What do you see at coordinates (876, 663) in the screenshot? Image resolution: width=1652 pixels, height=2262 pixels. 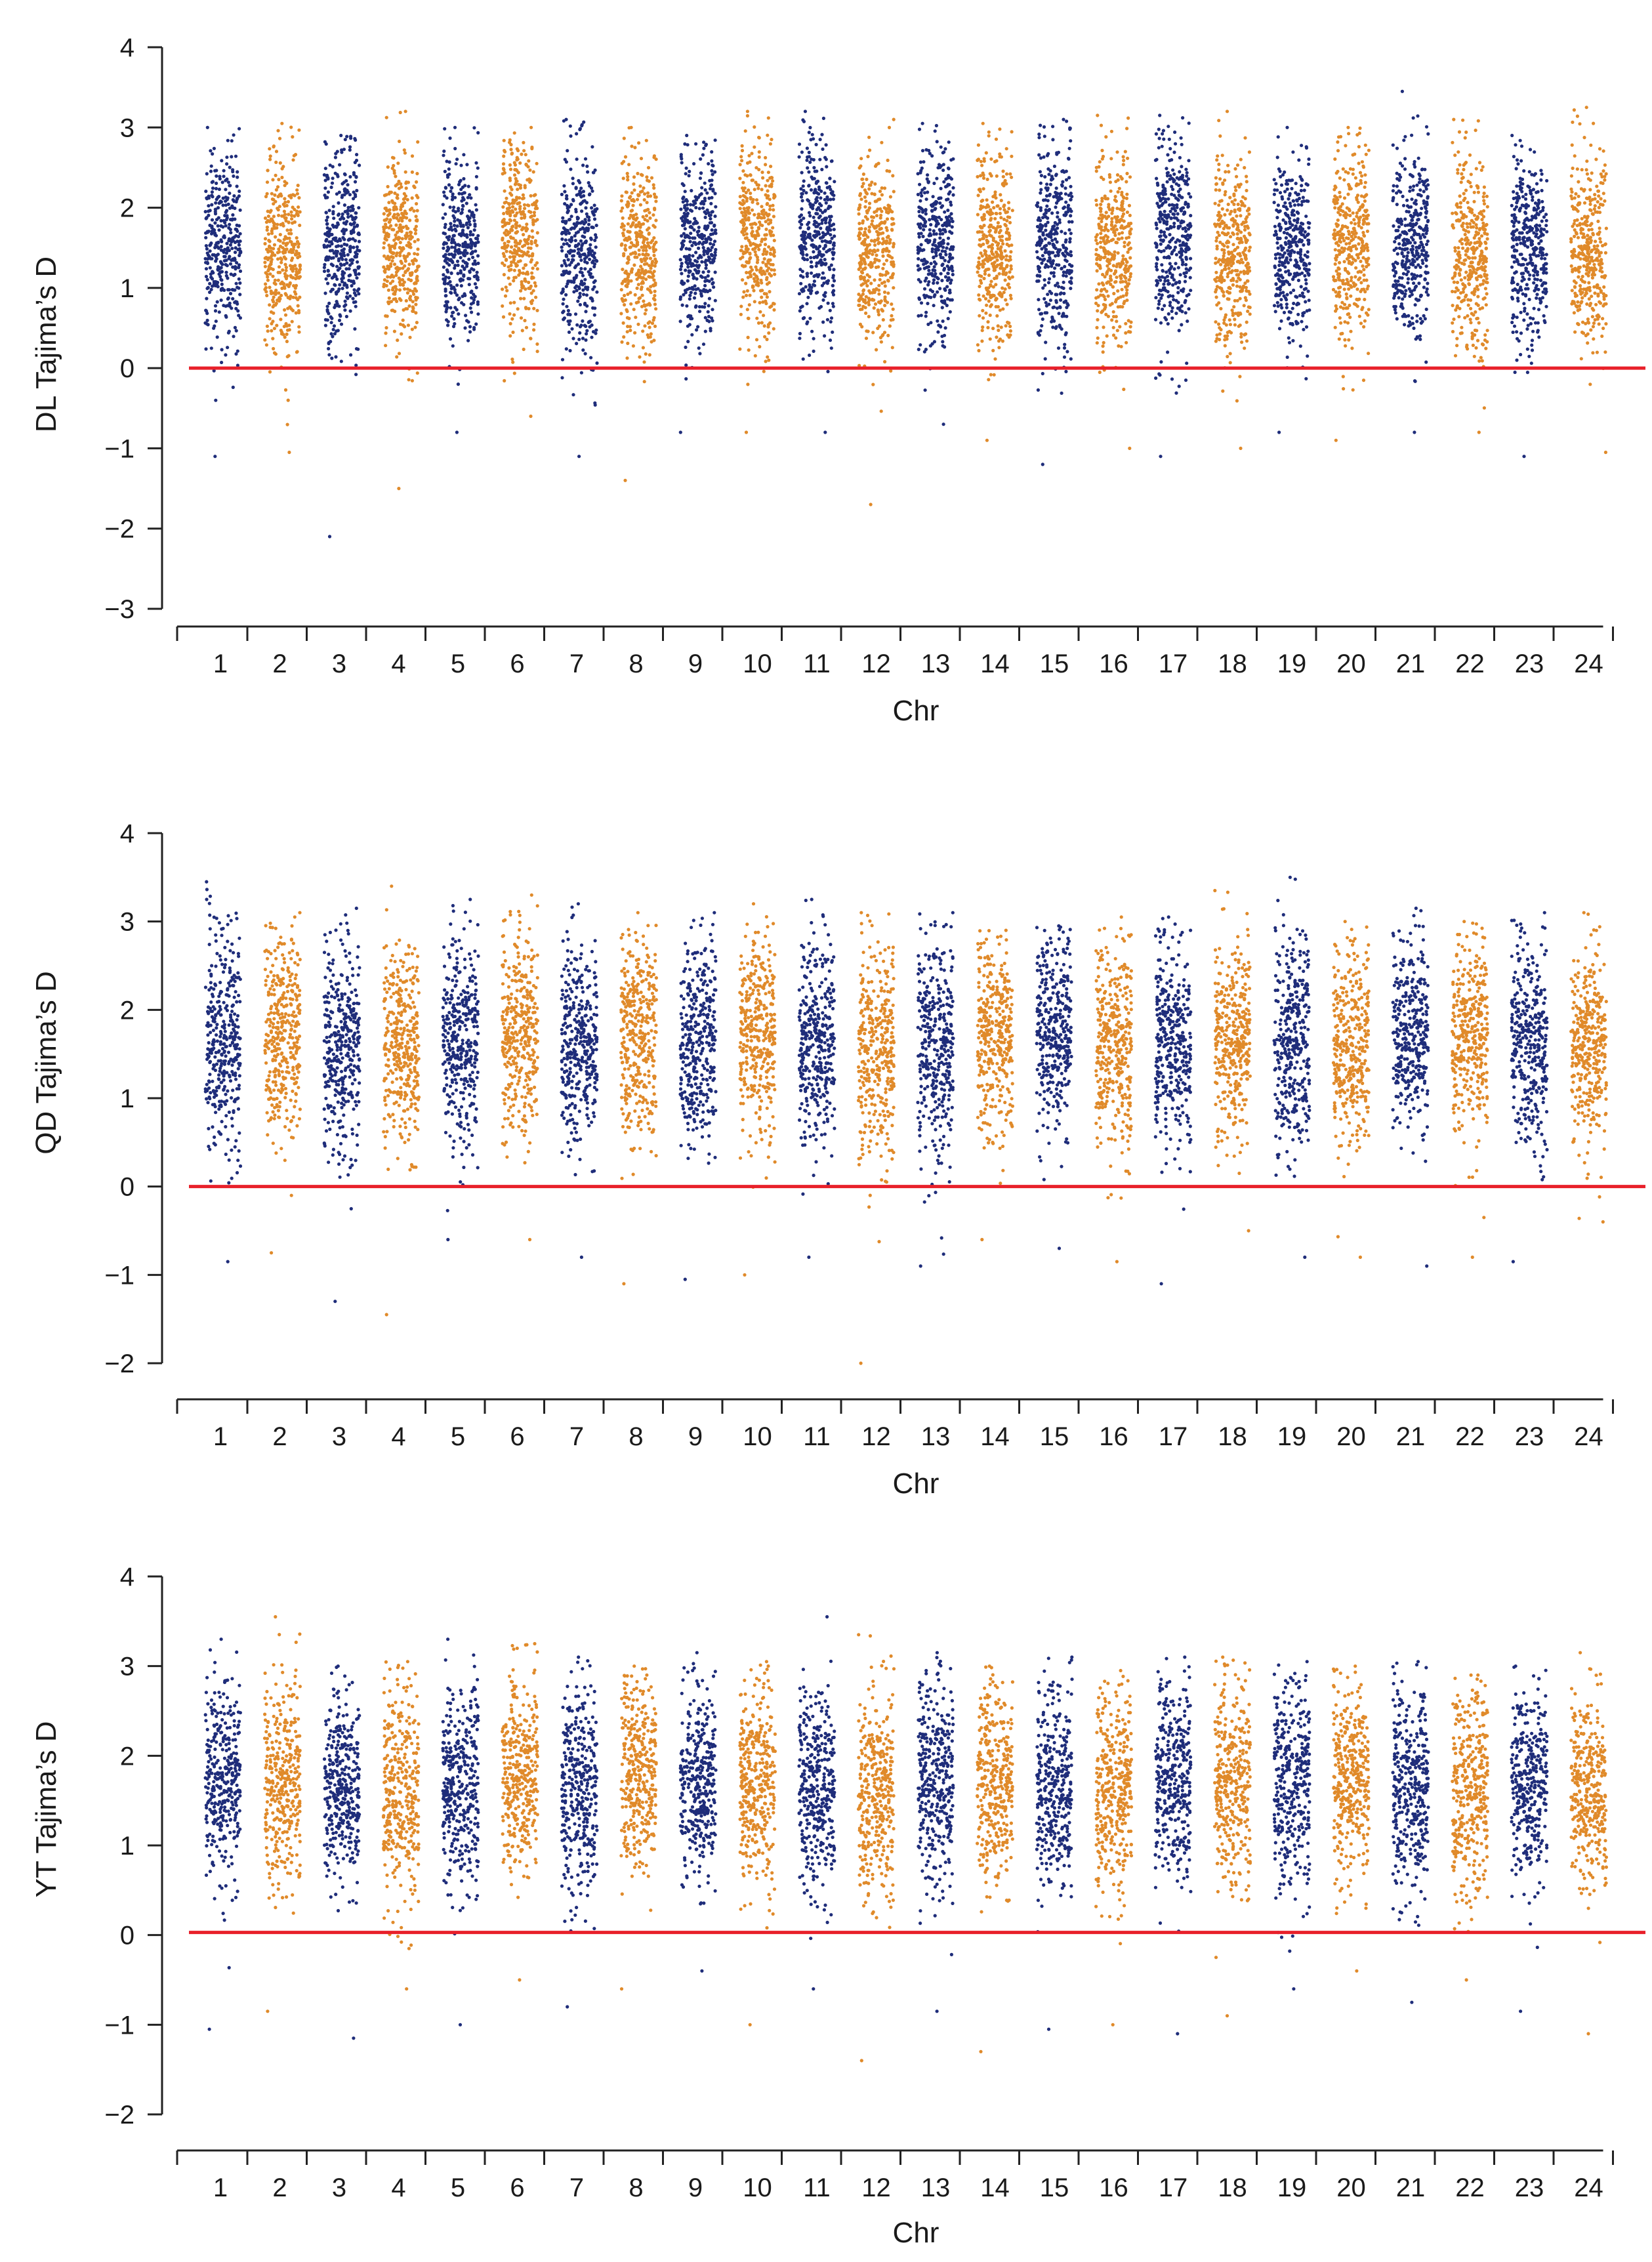 I see `x-tick-label: 12` at bounding box center [876, 663].